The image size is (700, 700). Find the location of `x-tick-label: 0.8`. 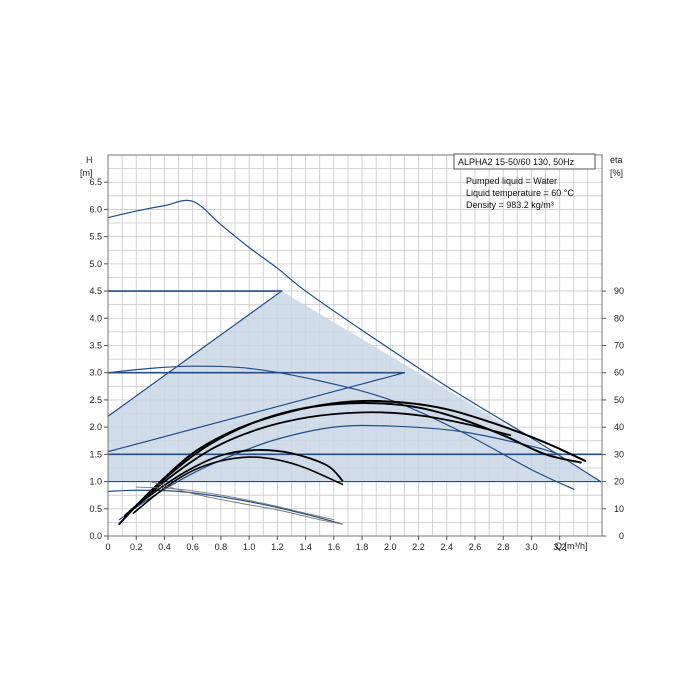

x-tick-label: 0.8 is located at coordinates (221, 547).